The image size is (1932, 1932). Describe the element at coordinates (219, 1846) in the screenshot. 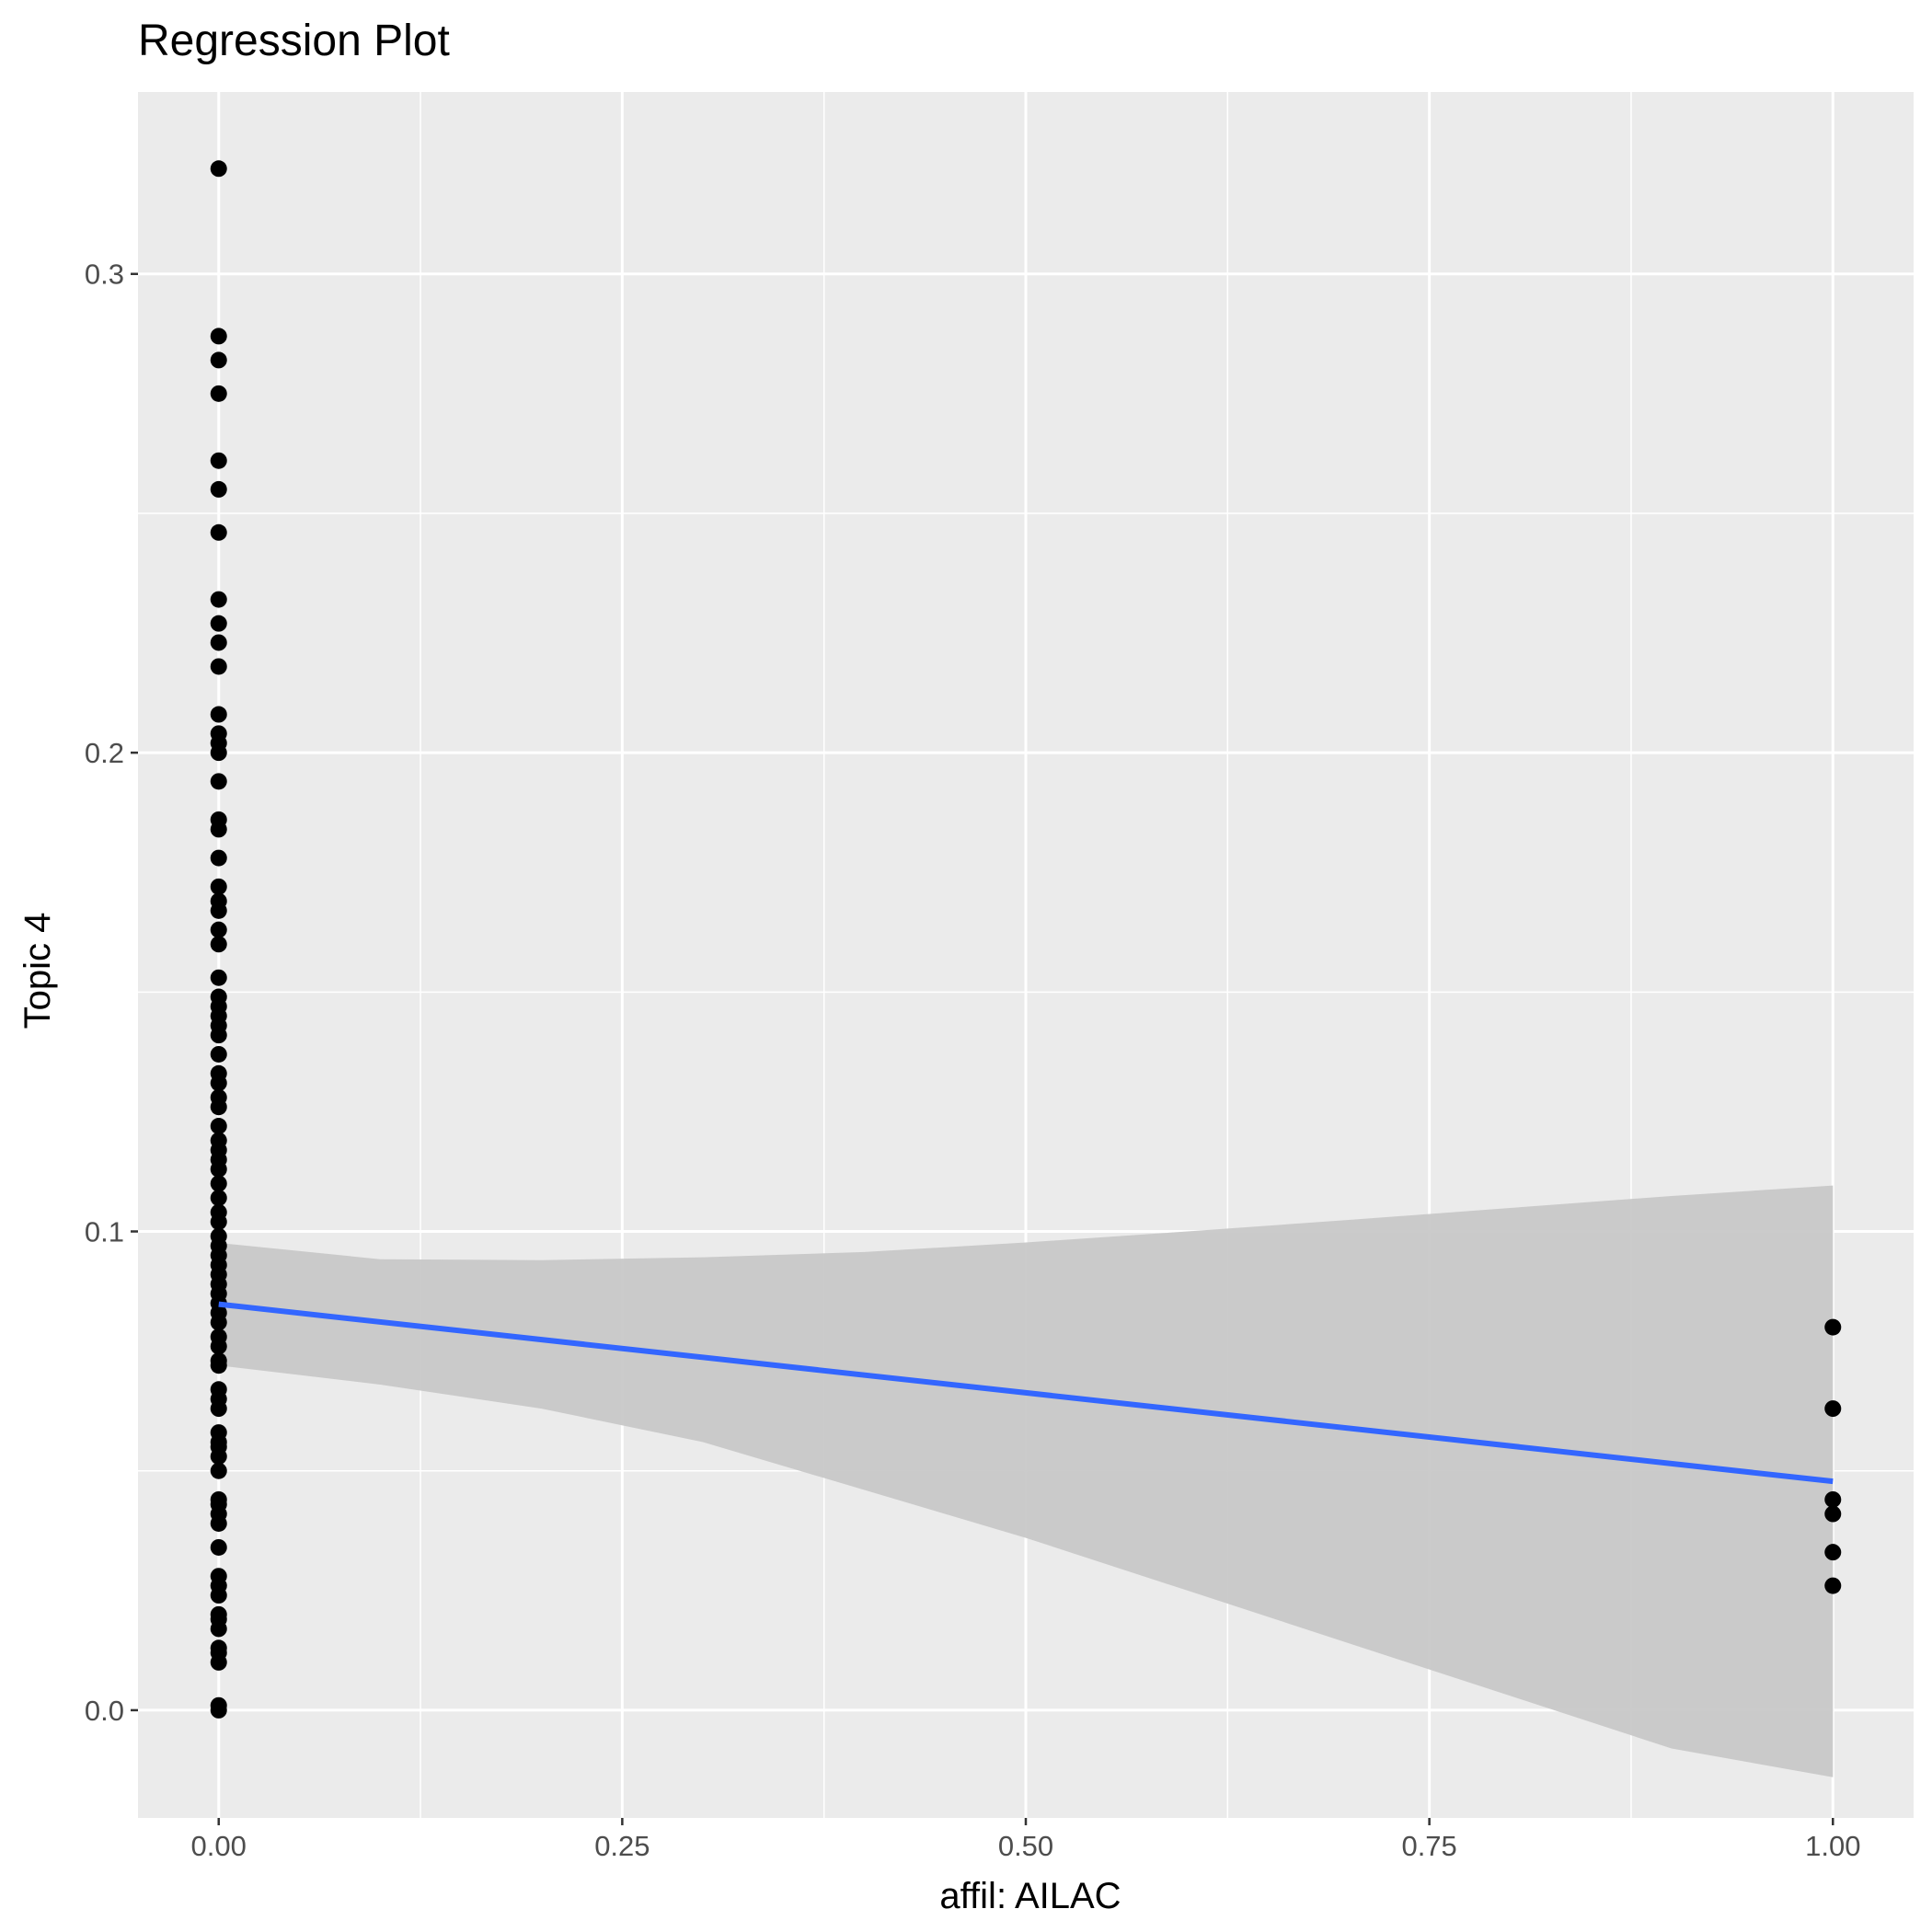

I see `x-tick-label: 0.00` at that location.